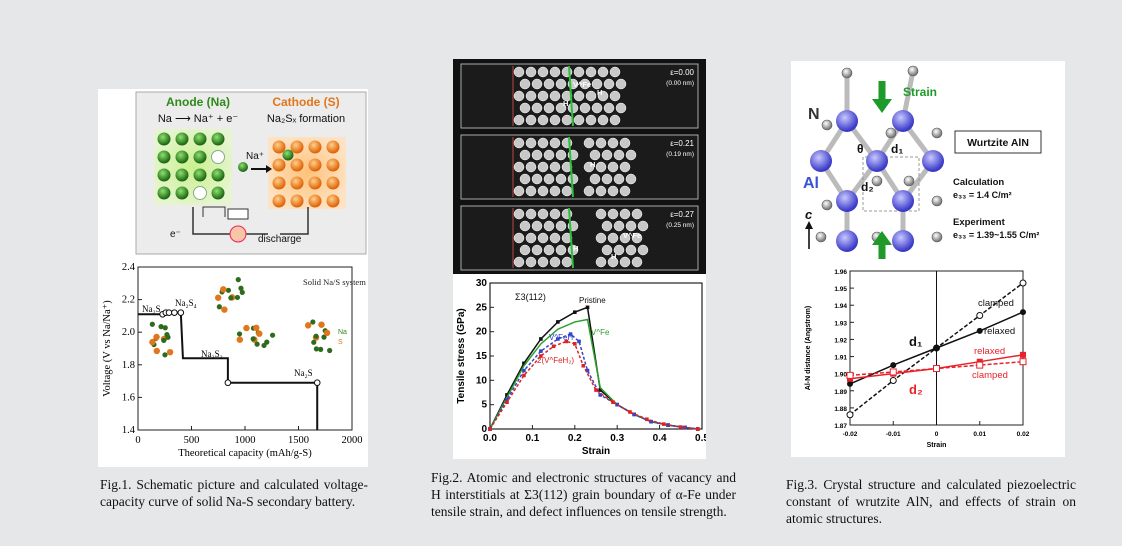 Image resolution: width=1122 pixels, height=546 pixels. I want to click on ion-arrowhead-icon, so click(269, 169).